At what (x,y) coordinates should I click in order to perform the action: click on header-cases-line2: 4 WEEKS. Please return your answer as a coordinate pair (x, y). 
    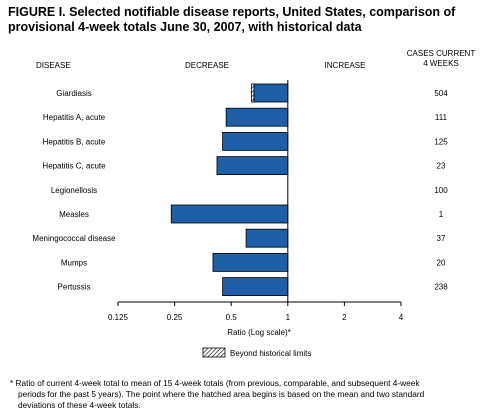
    Looking at the image, I should click on (441, 63).